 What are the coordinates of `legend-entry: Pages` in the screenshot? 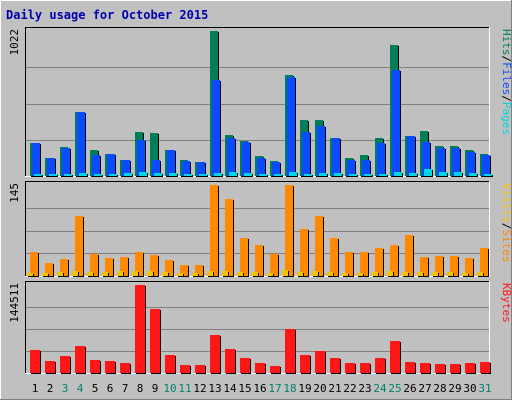 It's located at (506, 118).